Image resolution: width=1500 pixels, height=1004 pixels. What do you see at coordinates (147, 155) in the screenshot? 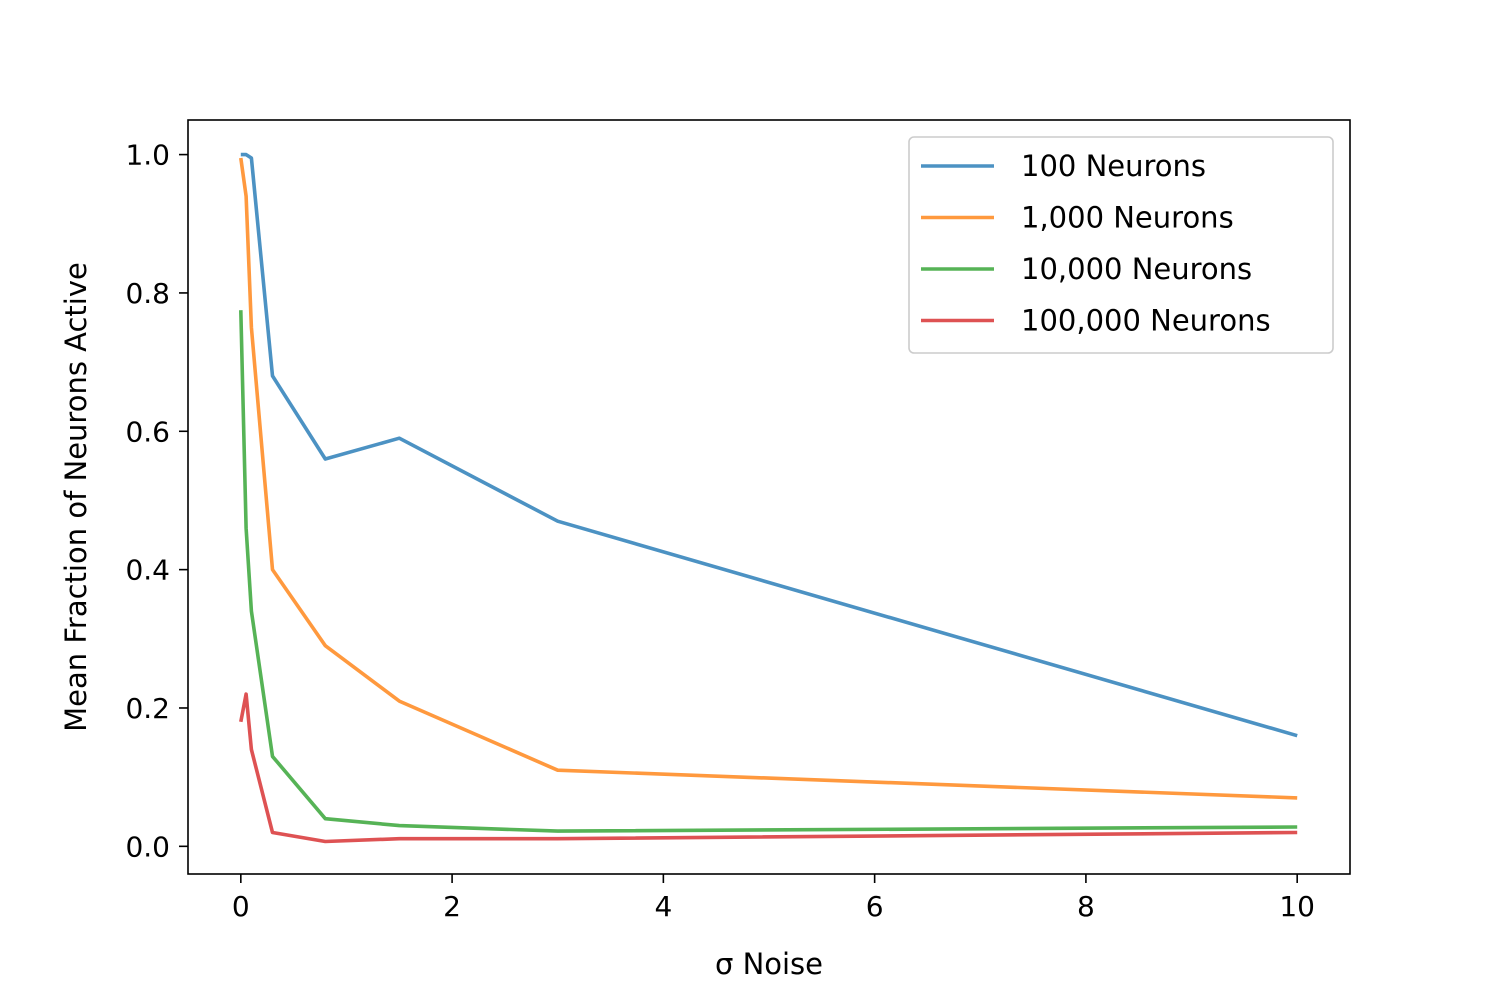
I see `y-tick-label: 1.0` at bounding box center [147, 155].